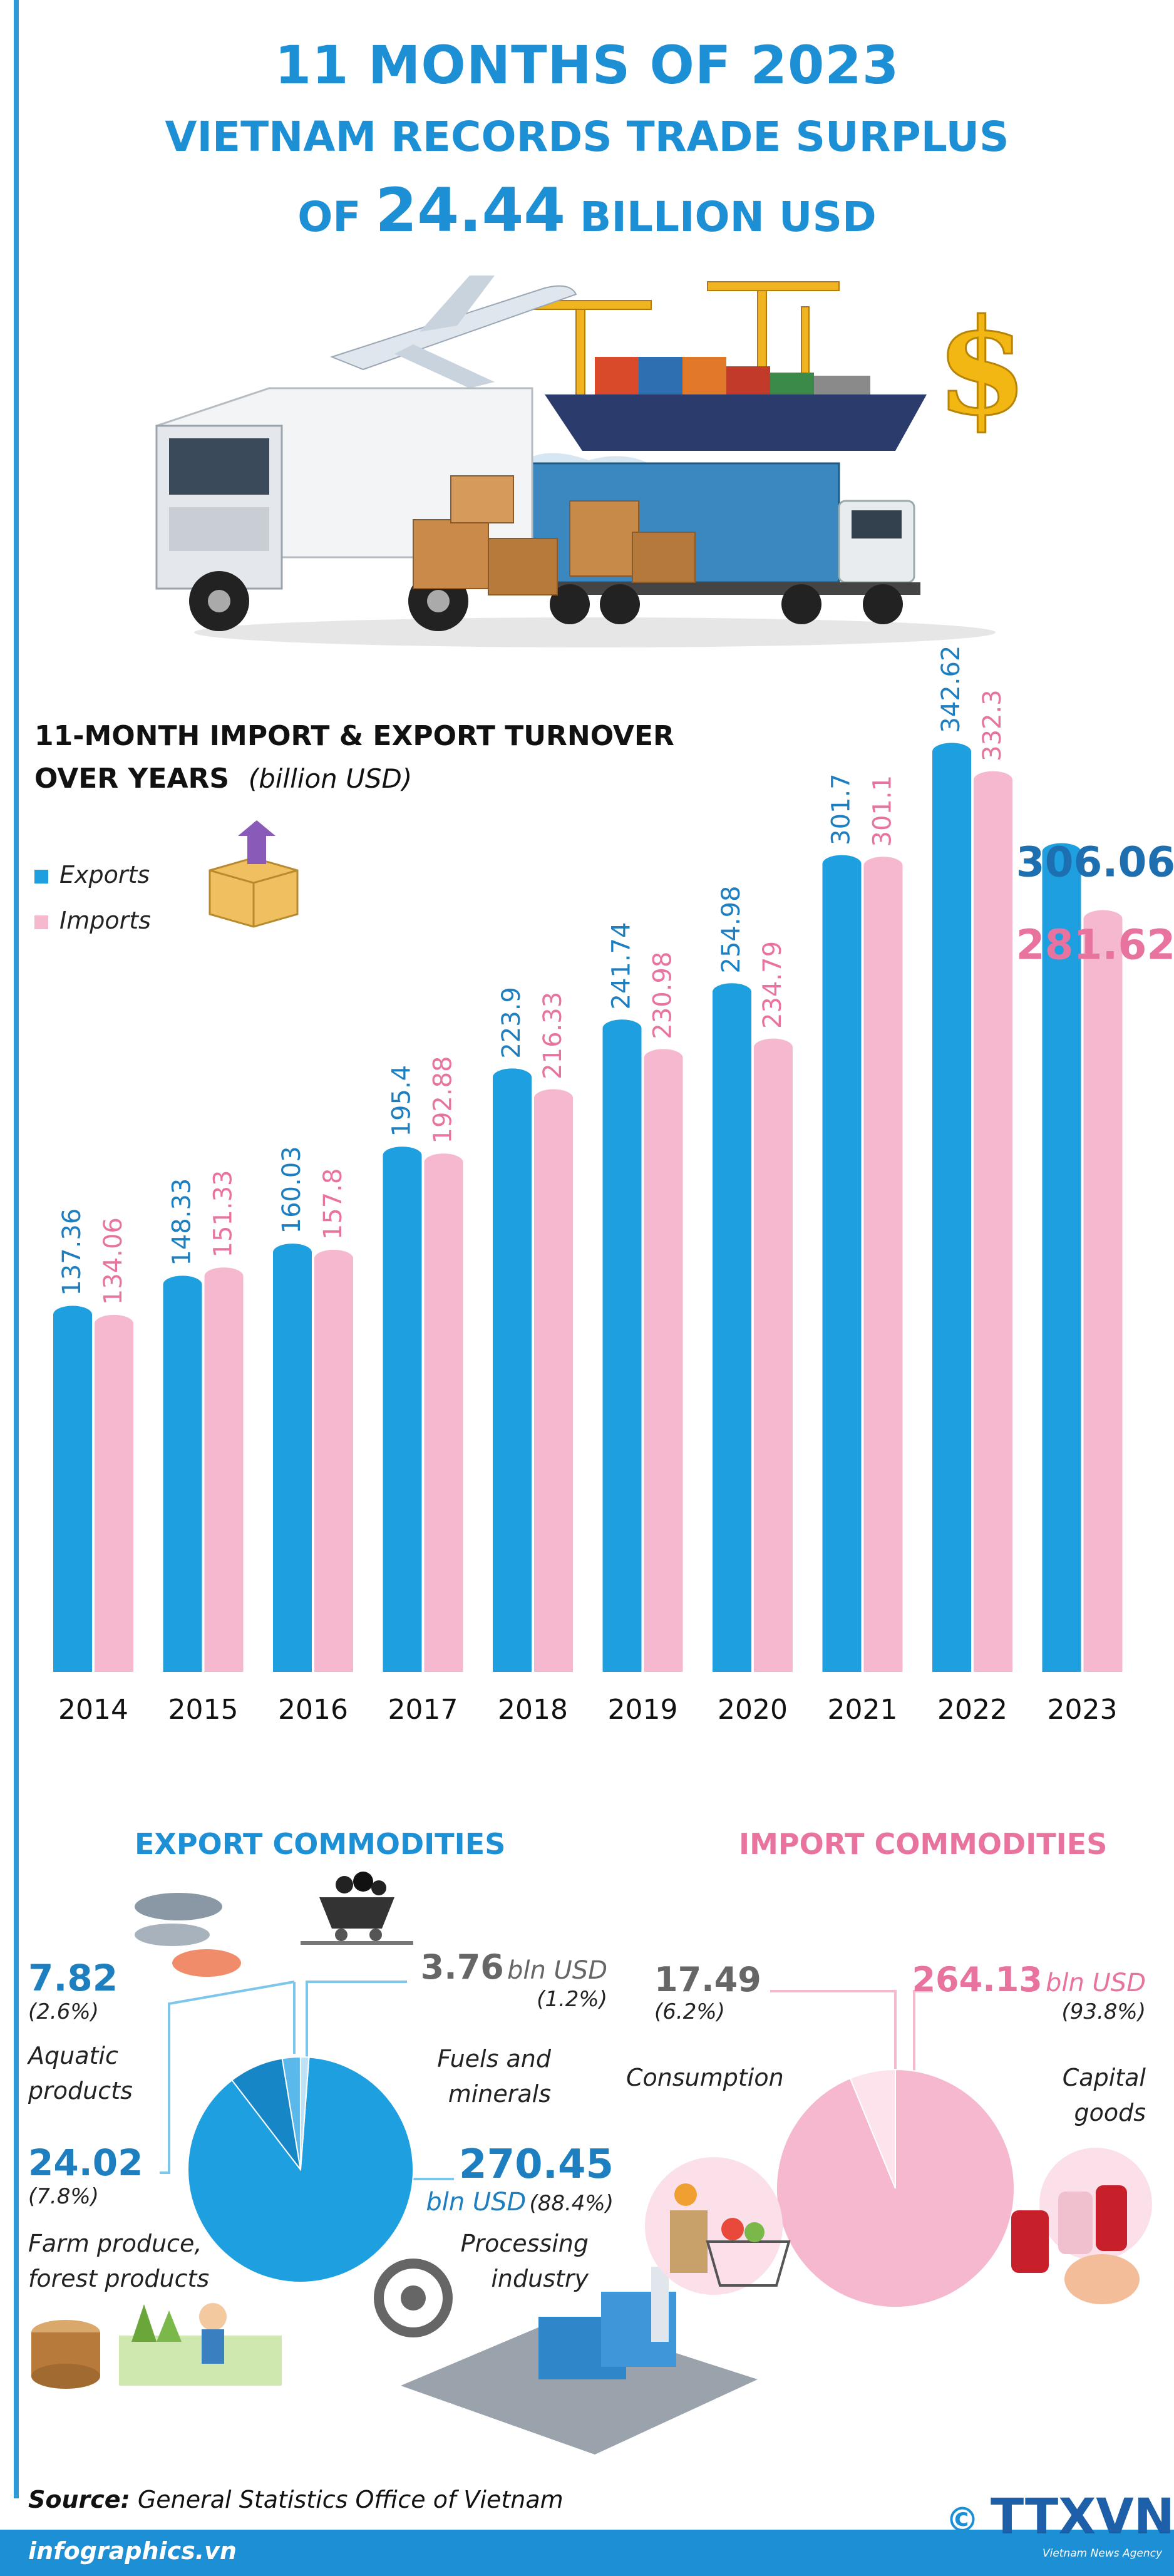 This screenshot has height=2576, width=1174. I want to click on bar-imports-2016, so click(333, 1461).